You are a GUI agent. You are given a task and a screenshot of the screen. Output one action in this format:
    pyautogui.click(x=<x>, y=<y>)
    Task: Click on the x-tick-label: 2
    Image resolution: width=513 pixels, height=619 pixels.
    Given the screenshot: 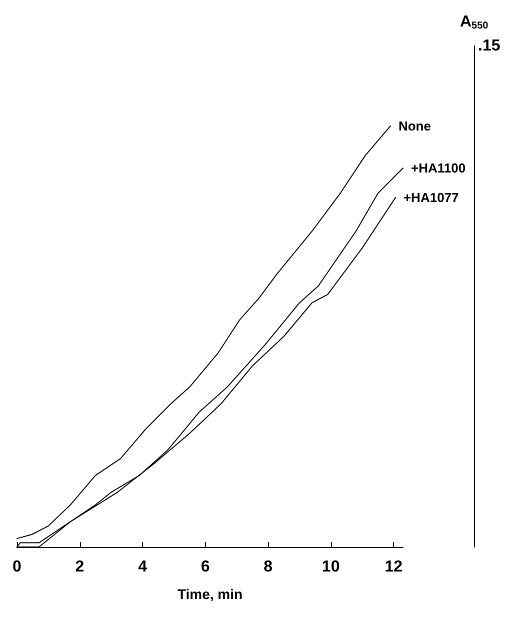 What is the action you would take?
    pyautogui.click(x=79, y=567)
    